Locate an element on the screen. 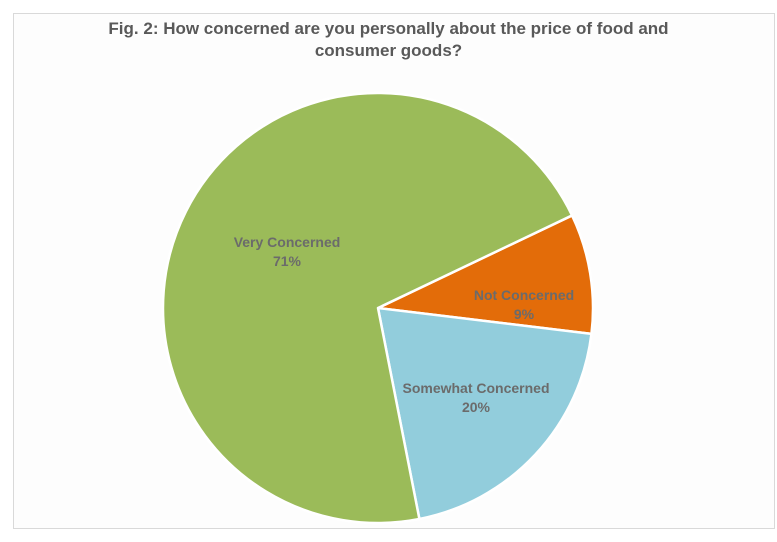  chart-title-line-2: consumer goods? is located at coordinates (388, 50).